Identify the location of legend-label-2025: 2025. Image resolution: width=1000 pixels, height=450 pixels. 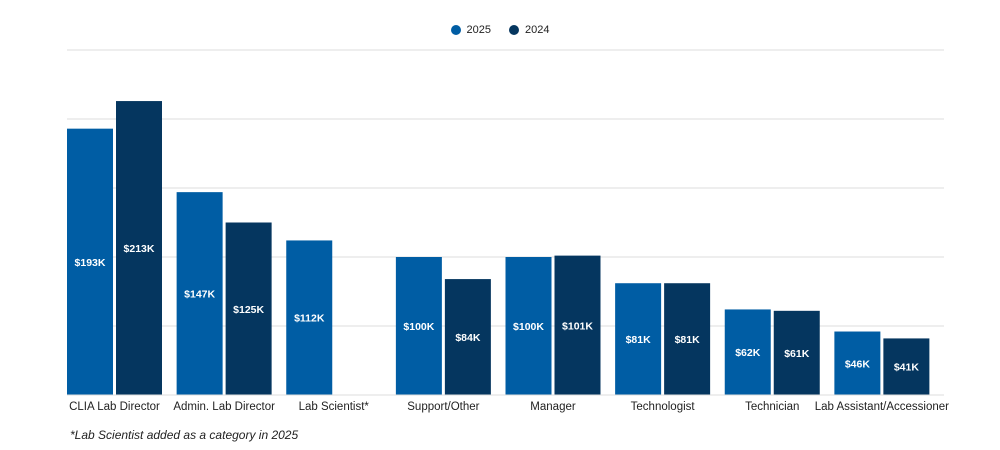
(478, 30).